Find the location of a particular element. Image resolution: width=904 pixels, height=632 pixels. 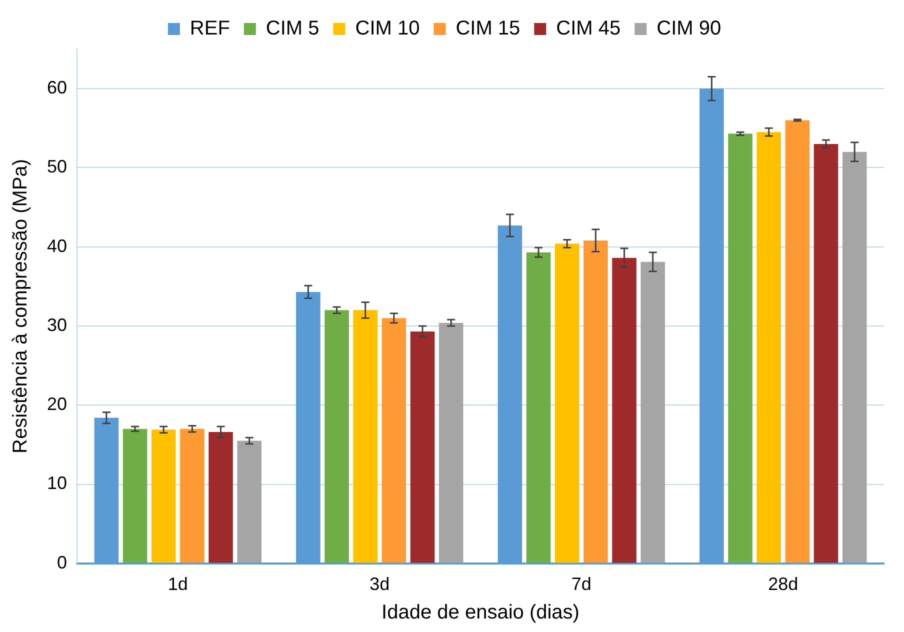

x-tick-label: 1d is located at coordinates (178, 584).